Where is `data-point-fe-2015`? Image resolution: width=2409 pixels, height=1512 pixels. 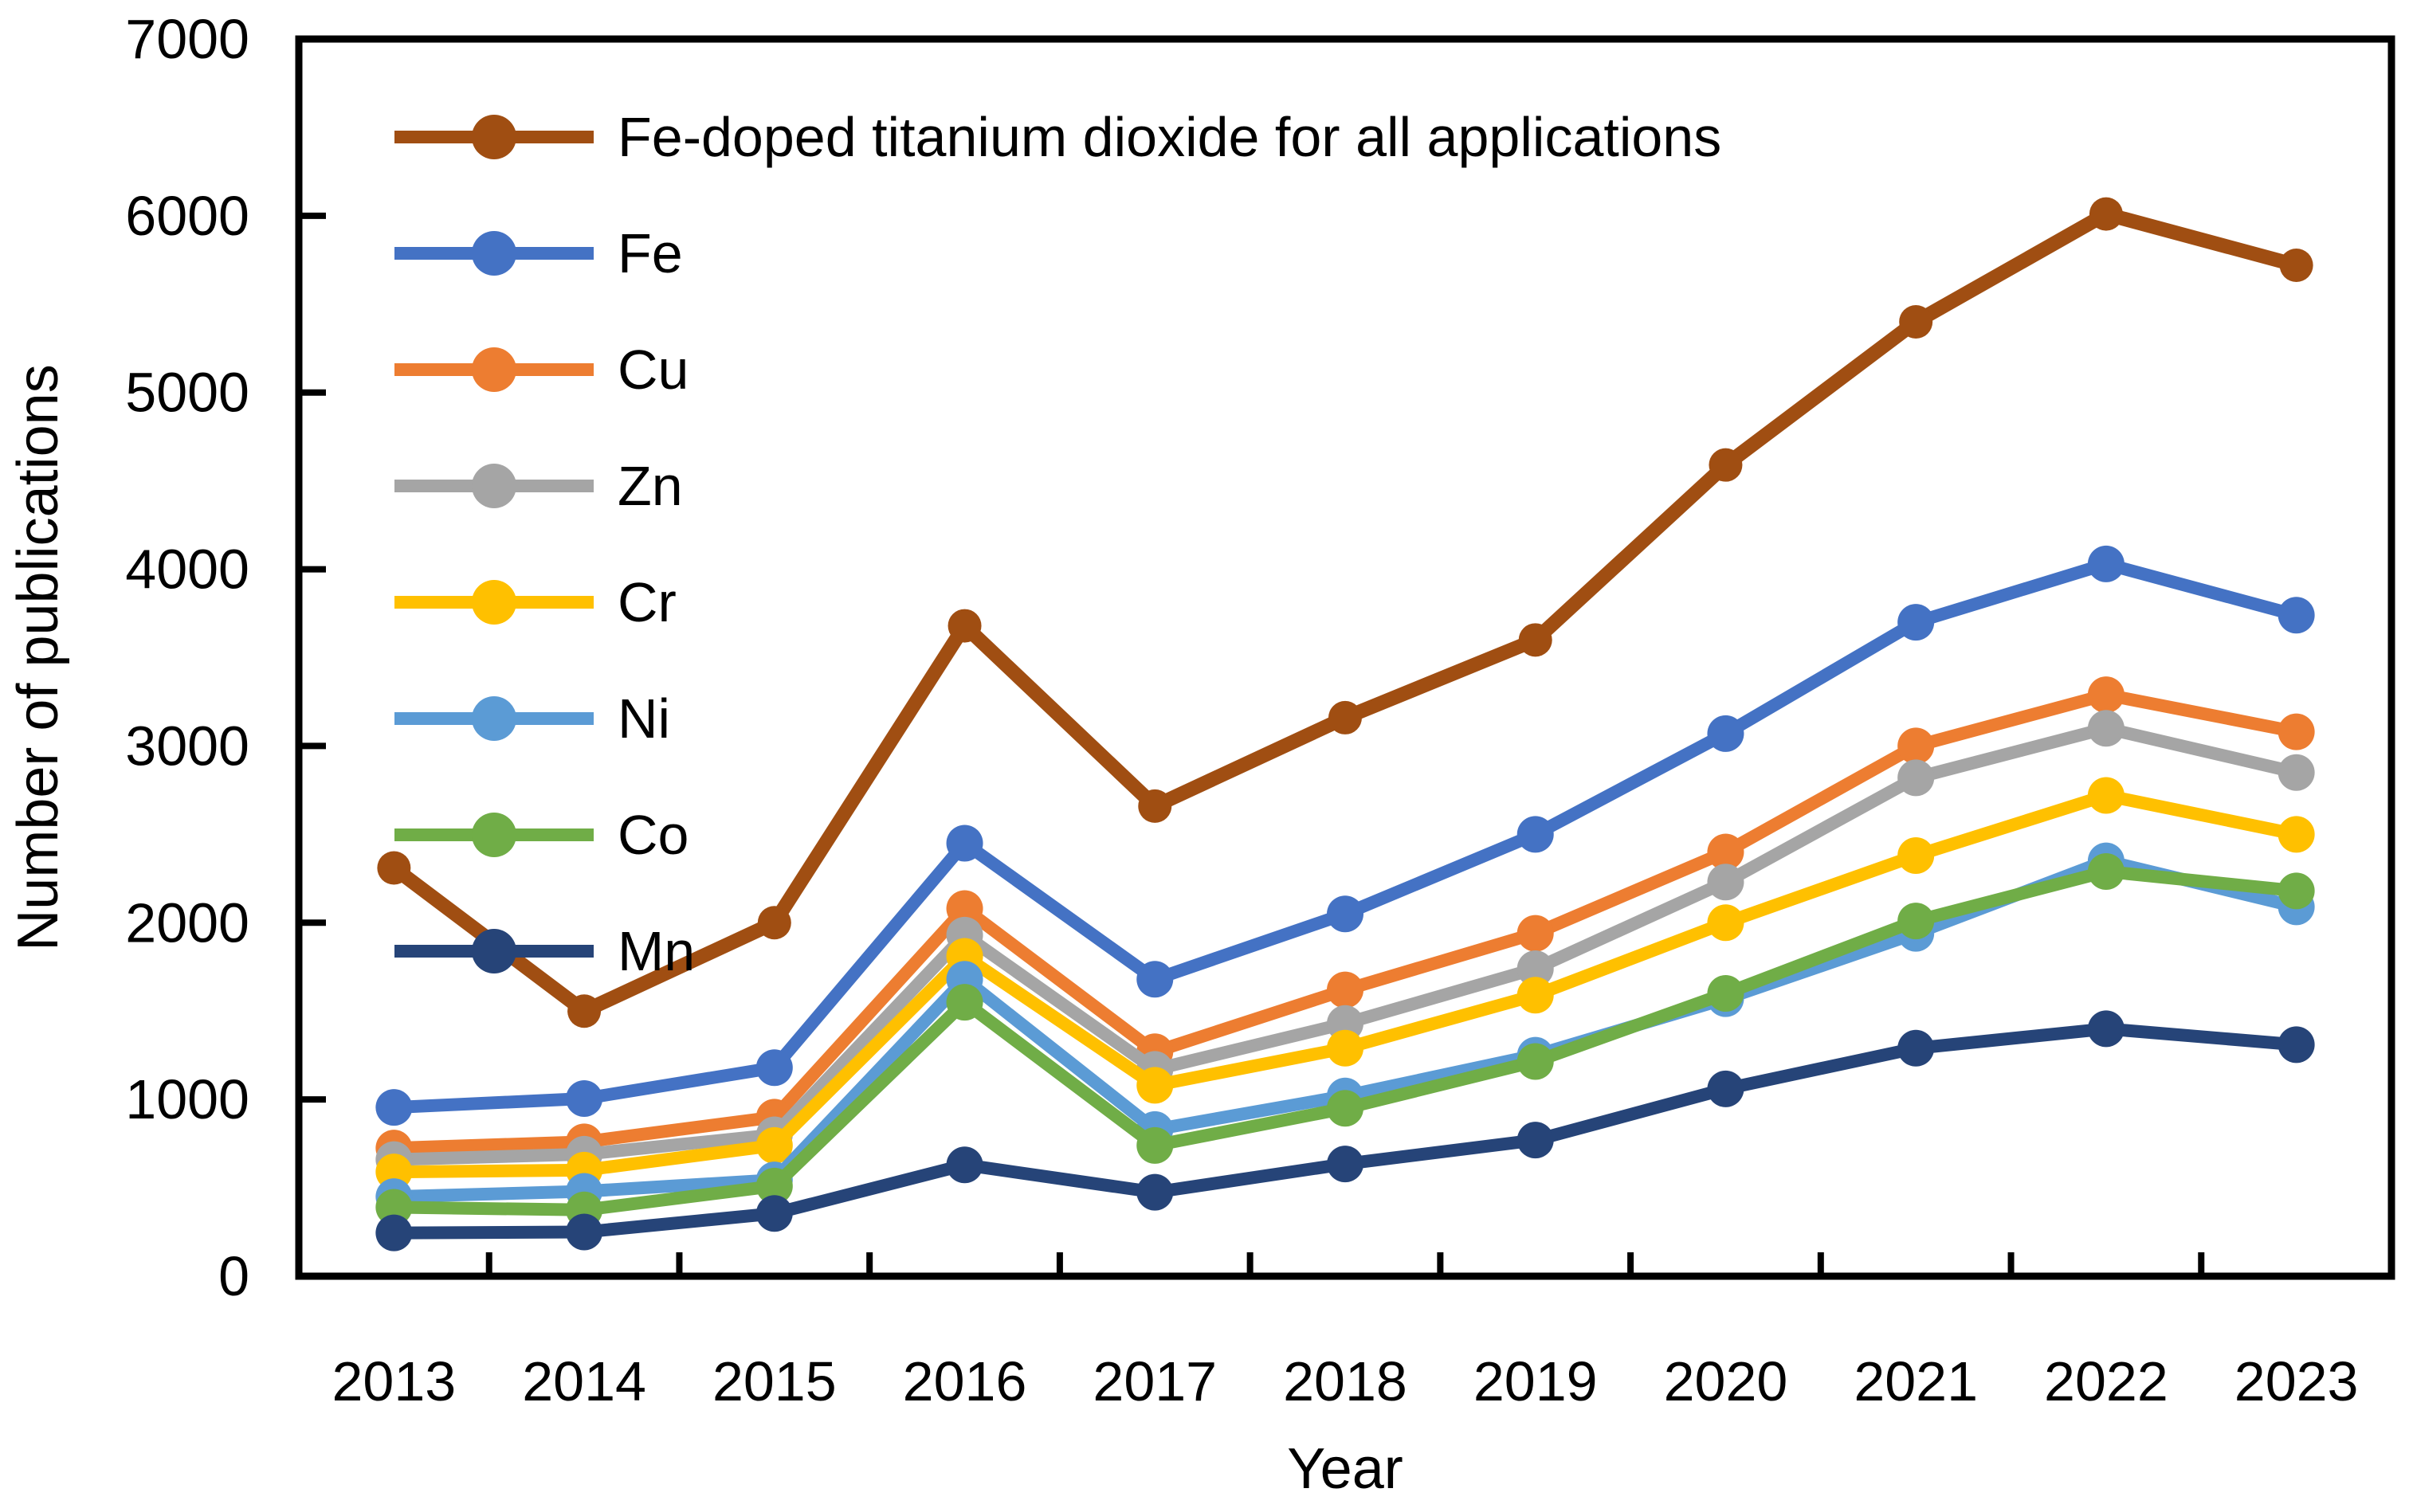
data-point-fe-2015 is located at coordinates (774, 1068).